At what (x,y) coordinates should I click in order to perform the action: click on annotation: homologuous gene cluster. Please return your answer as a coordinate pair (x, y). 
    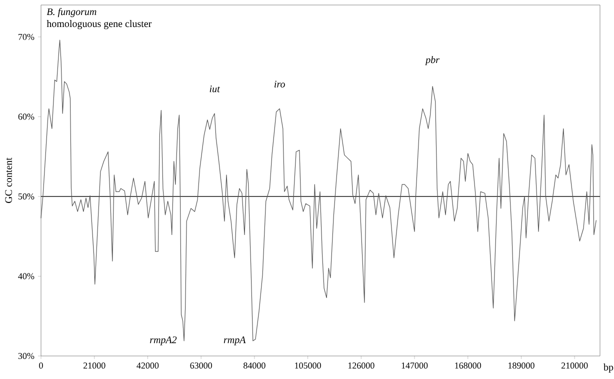
    Looking at the image, I should click on (99, 25).